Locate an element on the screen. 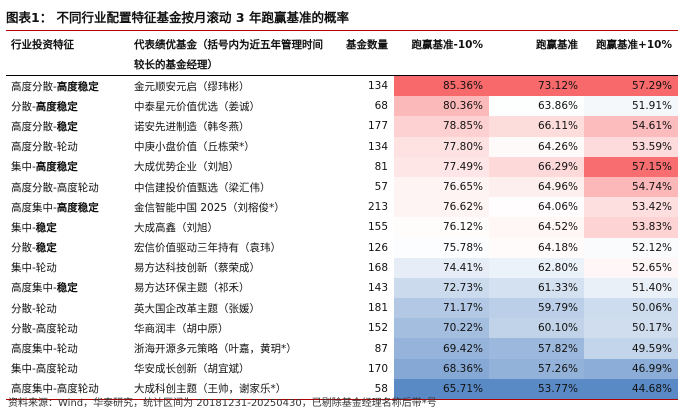  cell-beat: 66.11% is located at coordinates (536, 126).